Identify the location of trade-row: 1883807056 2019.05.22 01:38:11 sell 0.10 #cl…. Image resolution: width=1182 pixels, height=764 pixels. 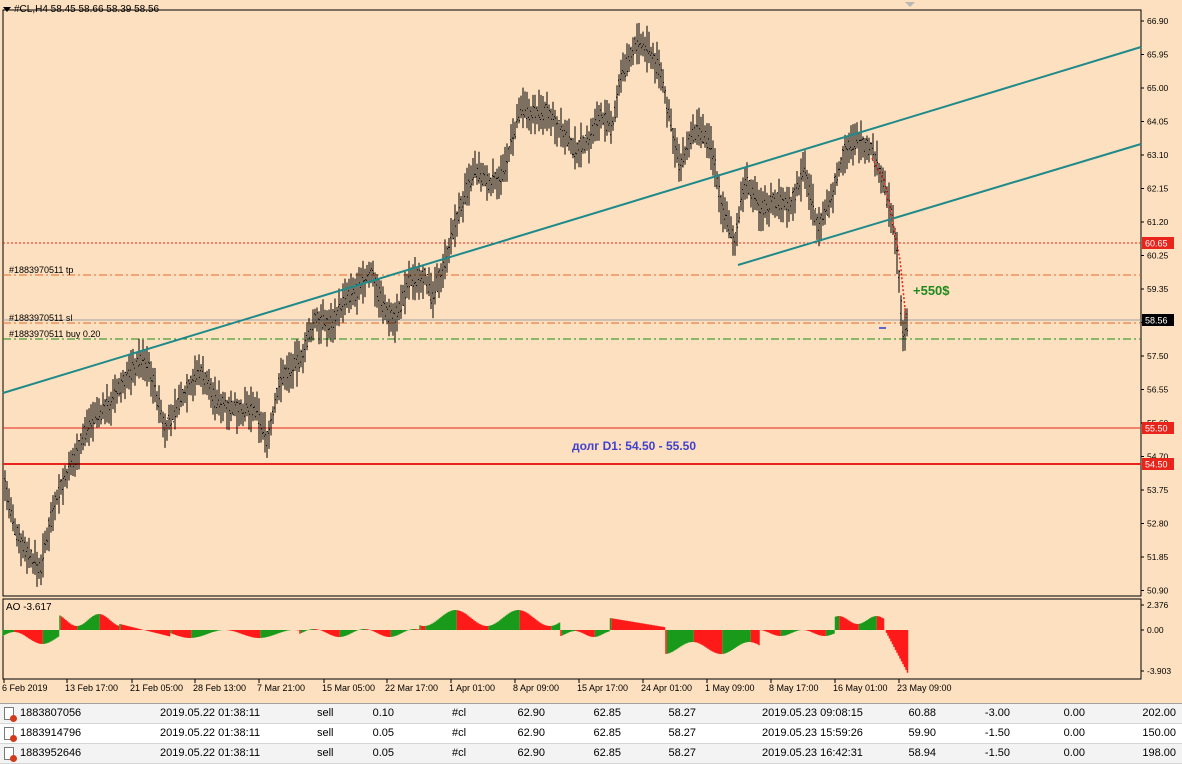
(591, 714).